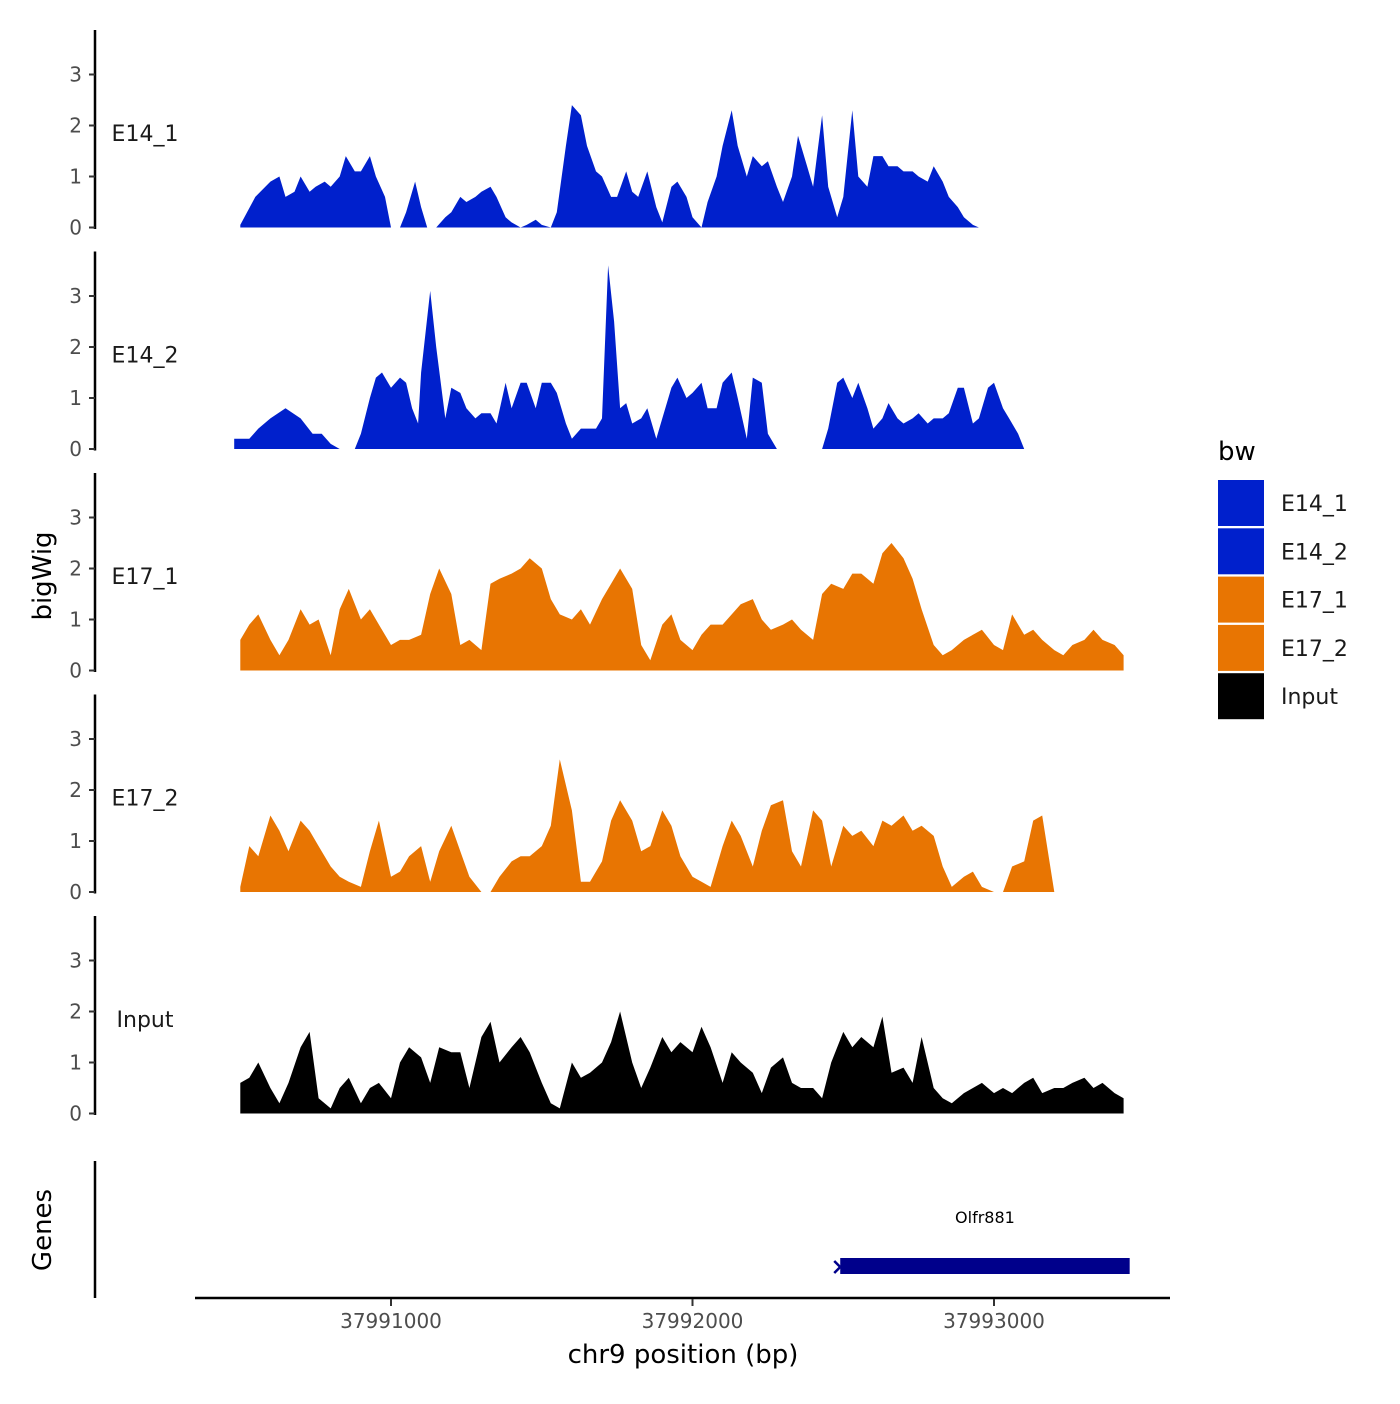 The height and width of the screenshot is (1404, 1400). I want to click on legend-item: E17_1, so click(1283, 599).